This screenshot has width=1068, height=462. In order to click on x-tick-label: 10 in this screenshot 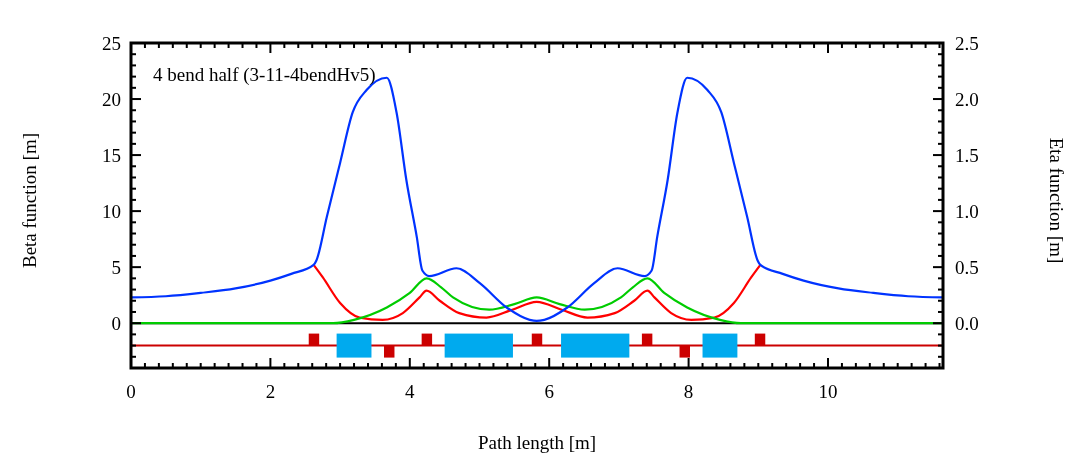, I will do `click(828, 391)`.